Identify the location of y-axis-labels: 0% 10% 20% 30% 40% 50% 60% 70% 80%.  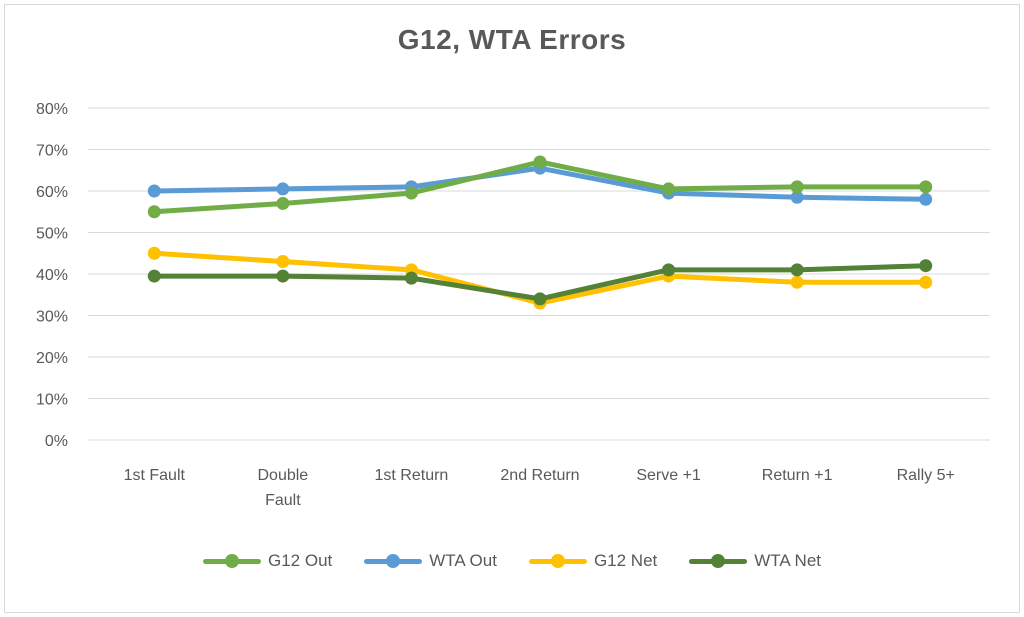
(52, 275).